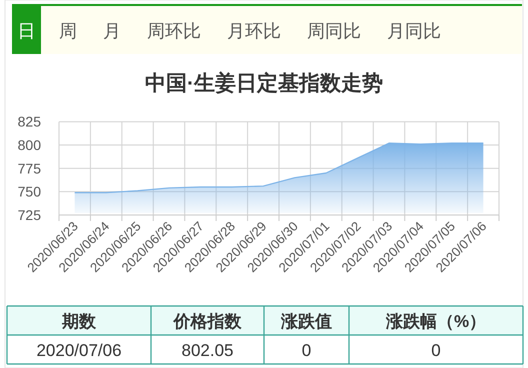  Describe the element at coordinates (30, 168) in the screenshot. I see `y-tick-label: 775` at that location.